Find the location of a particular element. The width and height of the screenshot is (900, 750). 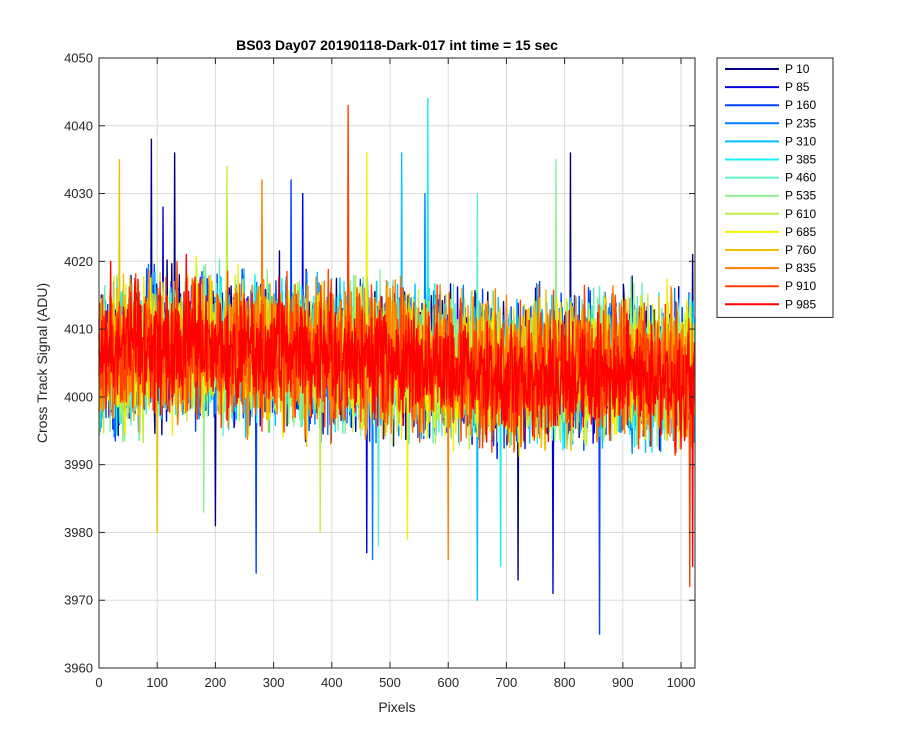

legend-item: P 85 is located at coordinates (767, 87).